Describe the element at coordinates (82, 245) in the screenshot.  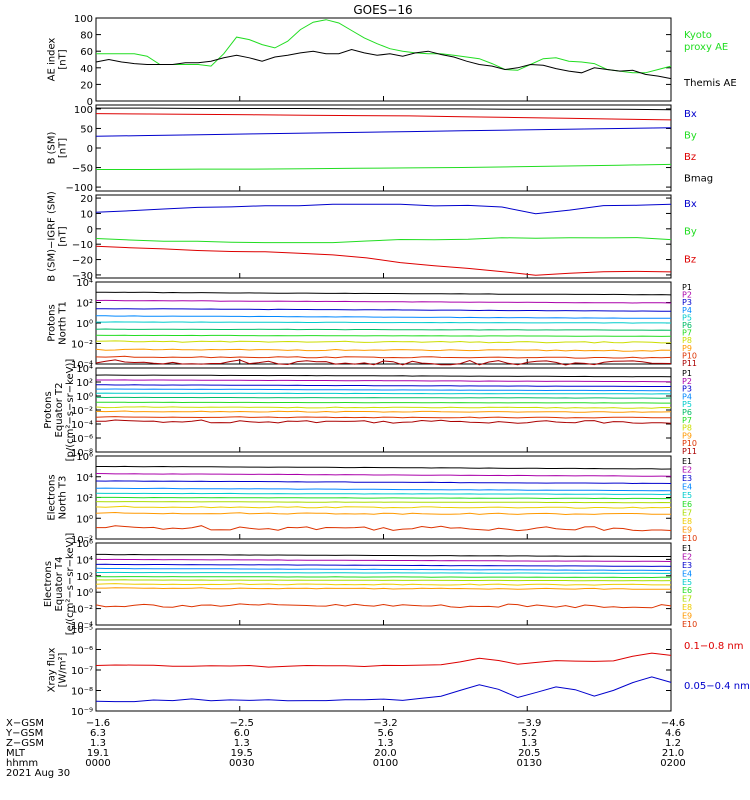
I see `y-tick-label: −10` at that location.